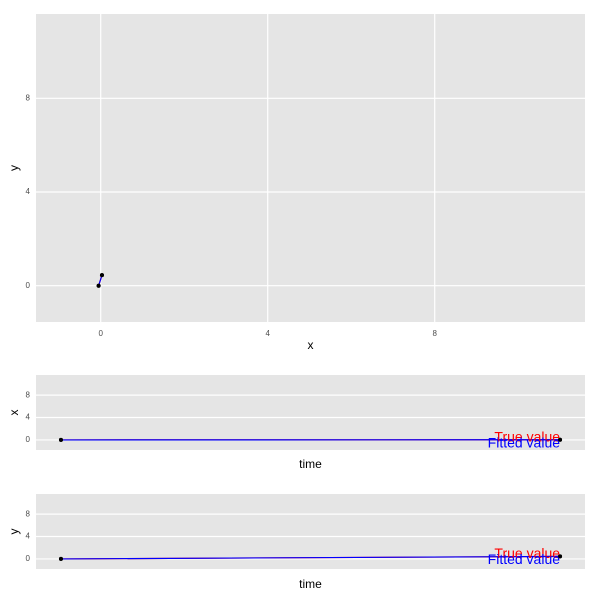 The width and height of the screenshot is (600, 605). Describe the element at coordinates (14, 413) in the screenshot. I see `y-axis-label: x` at that location.